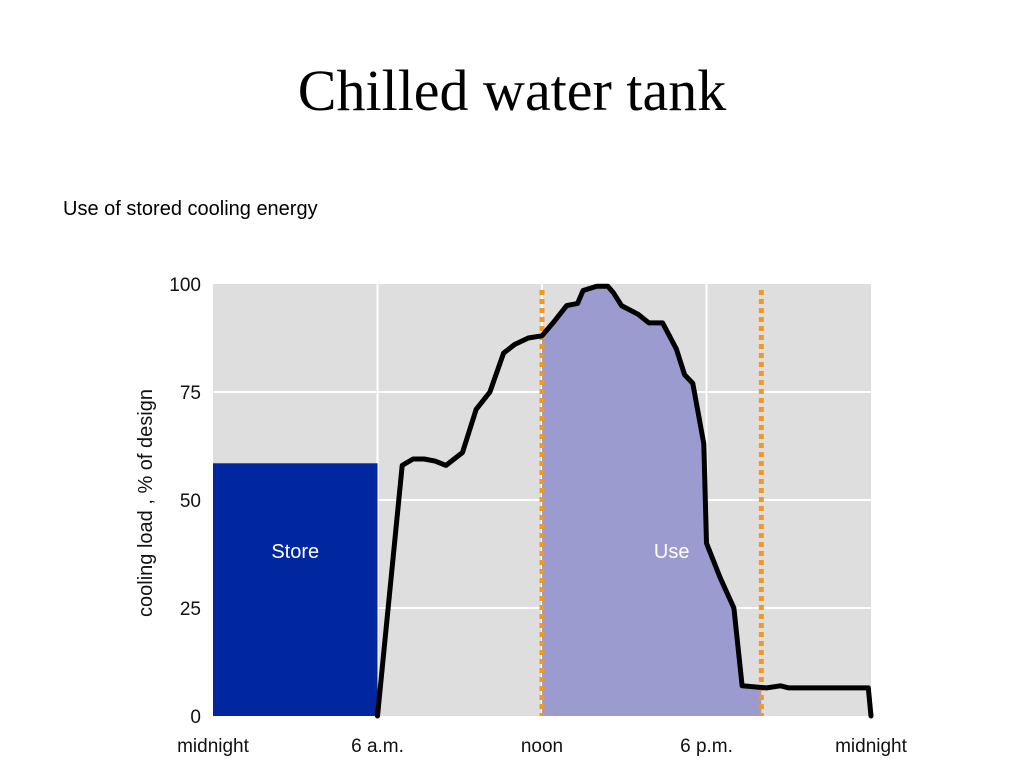 The width and height of the screenshot is (1024, 768). Describe the element at coordinates (190, 501) in the screenshot. I see `y-tick-label: 50` at that location.